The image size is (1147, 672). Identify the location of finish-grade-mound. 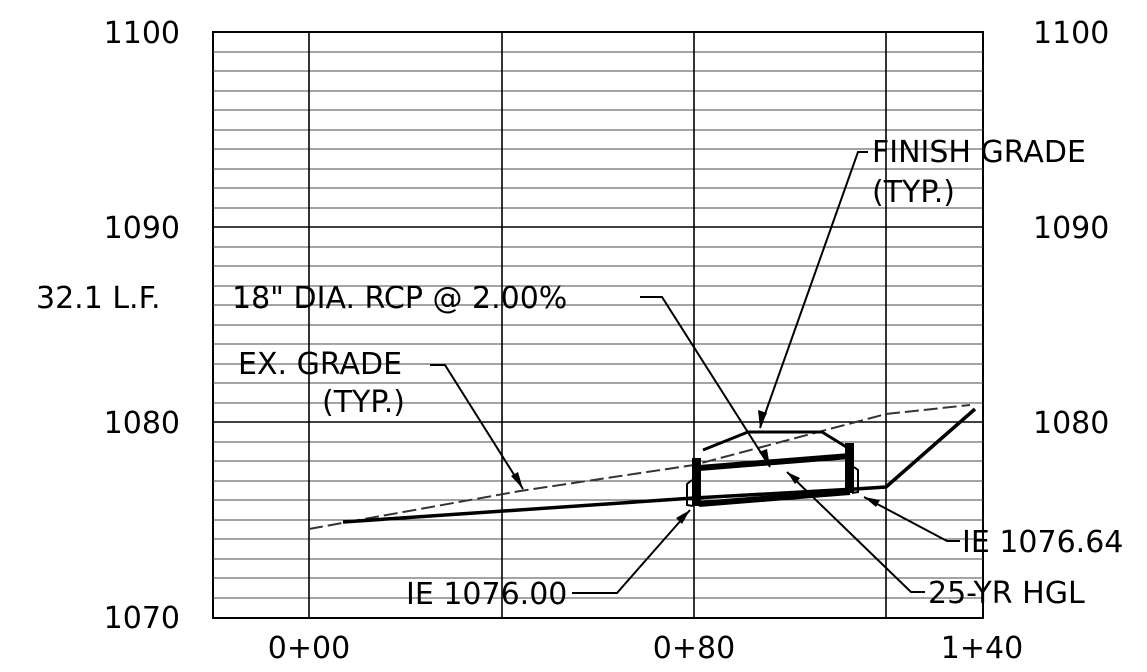
(775, 441).